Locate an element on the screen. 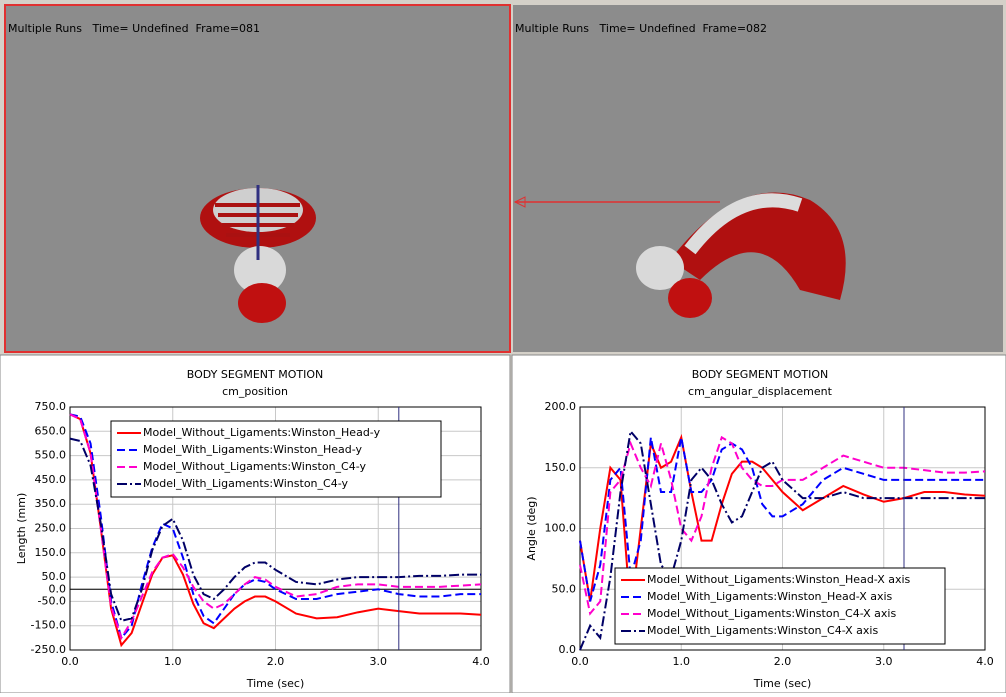 The width and height of the screenshot is (1006, 697). skeleton-front is located at coordinates (258, 254).